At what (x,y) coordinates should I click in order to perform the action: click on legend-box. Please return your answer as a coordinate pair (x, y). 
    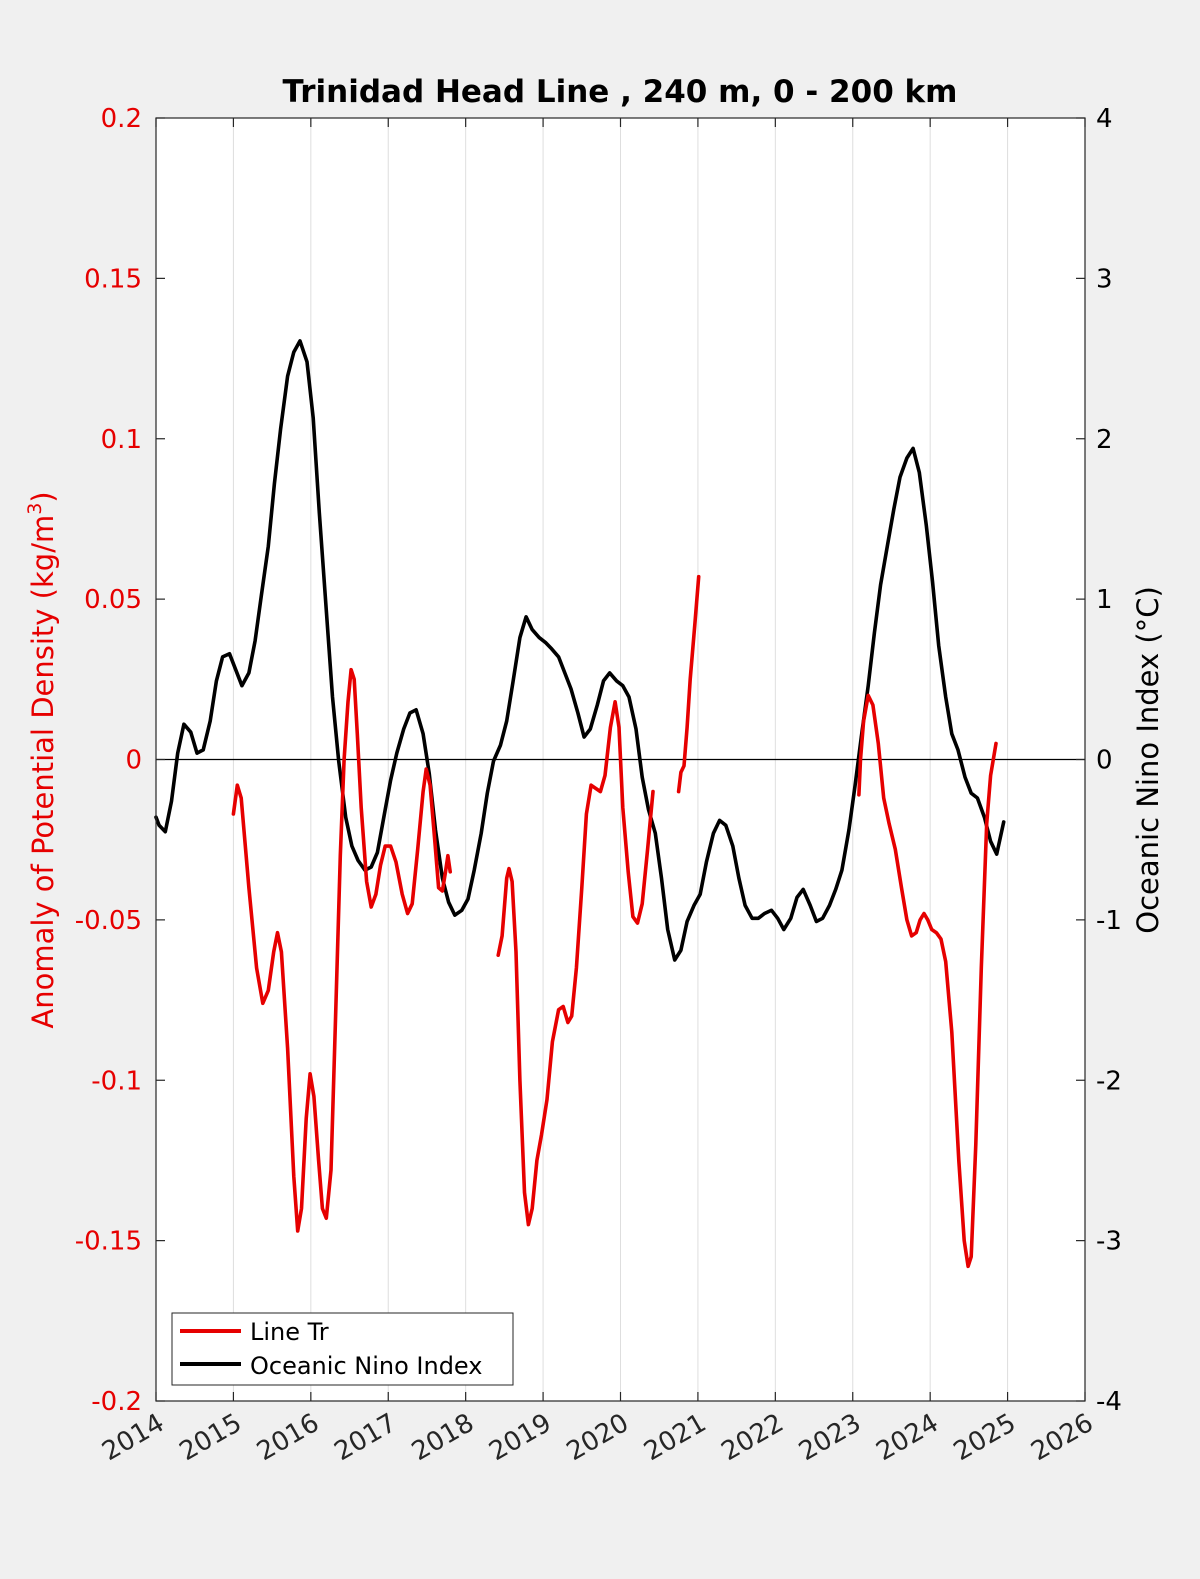
    Looking at the image, I should click on (342, 1349).